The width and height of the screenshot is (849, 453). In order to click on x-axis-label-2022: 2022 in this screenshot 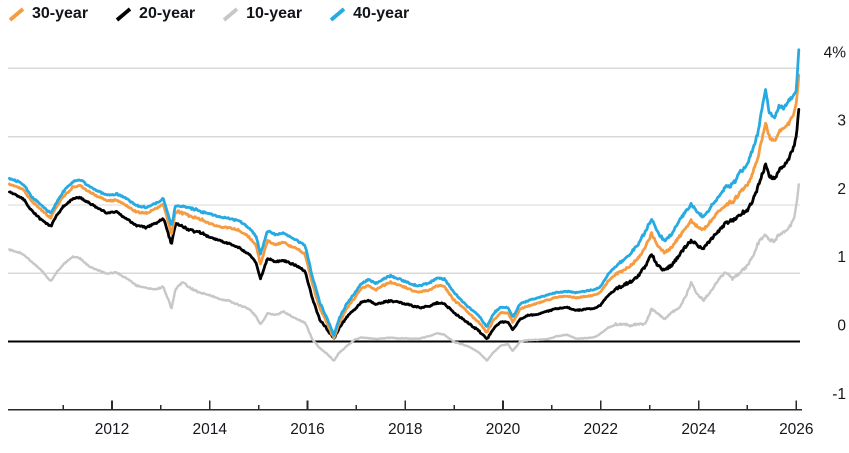, I will do `click(601, 429)`.